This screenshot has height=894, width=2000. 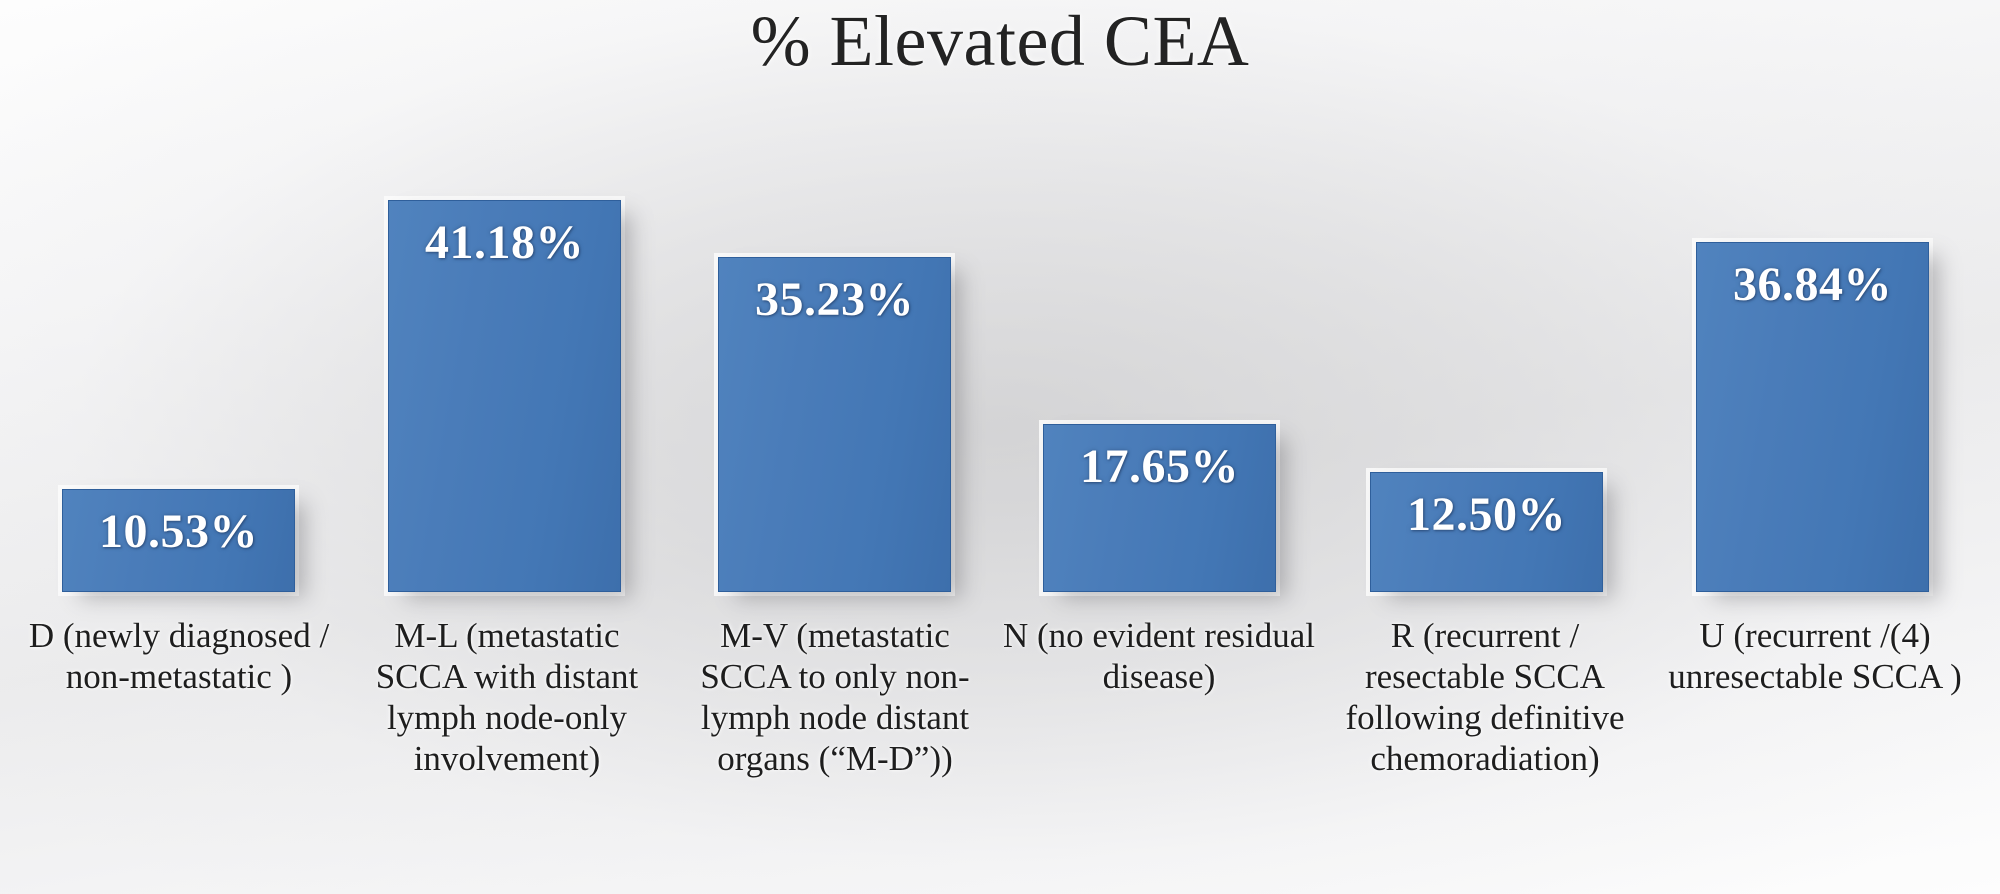 I want to click on bar: 10.53%, so click(x=178, y=540).